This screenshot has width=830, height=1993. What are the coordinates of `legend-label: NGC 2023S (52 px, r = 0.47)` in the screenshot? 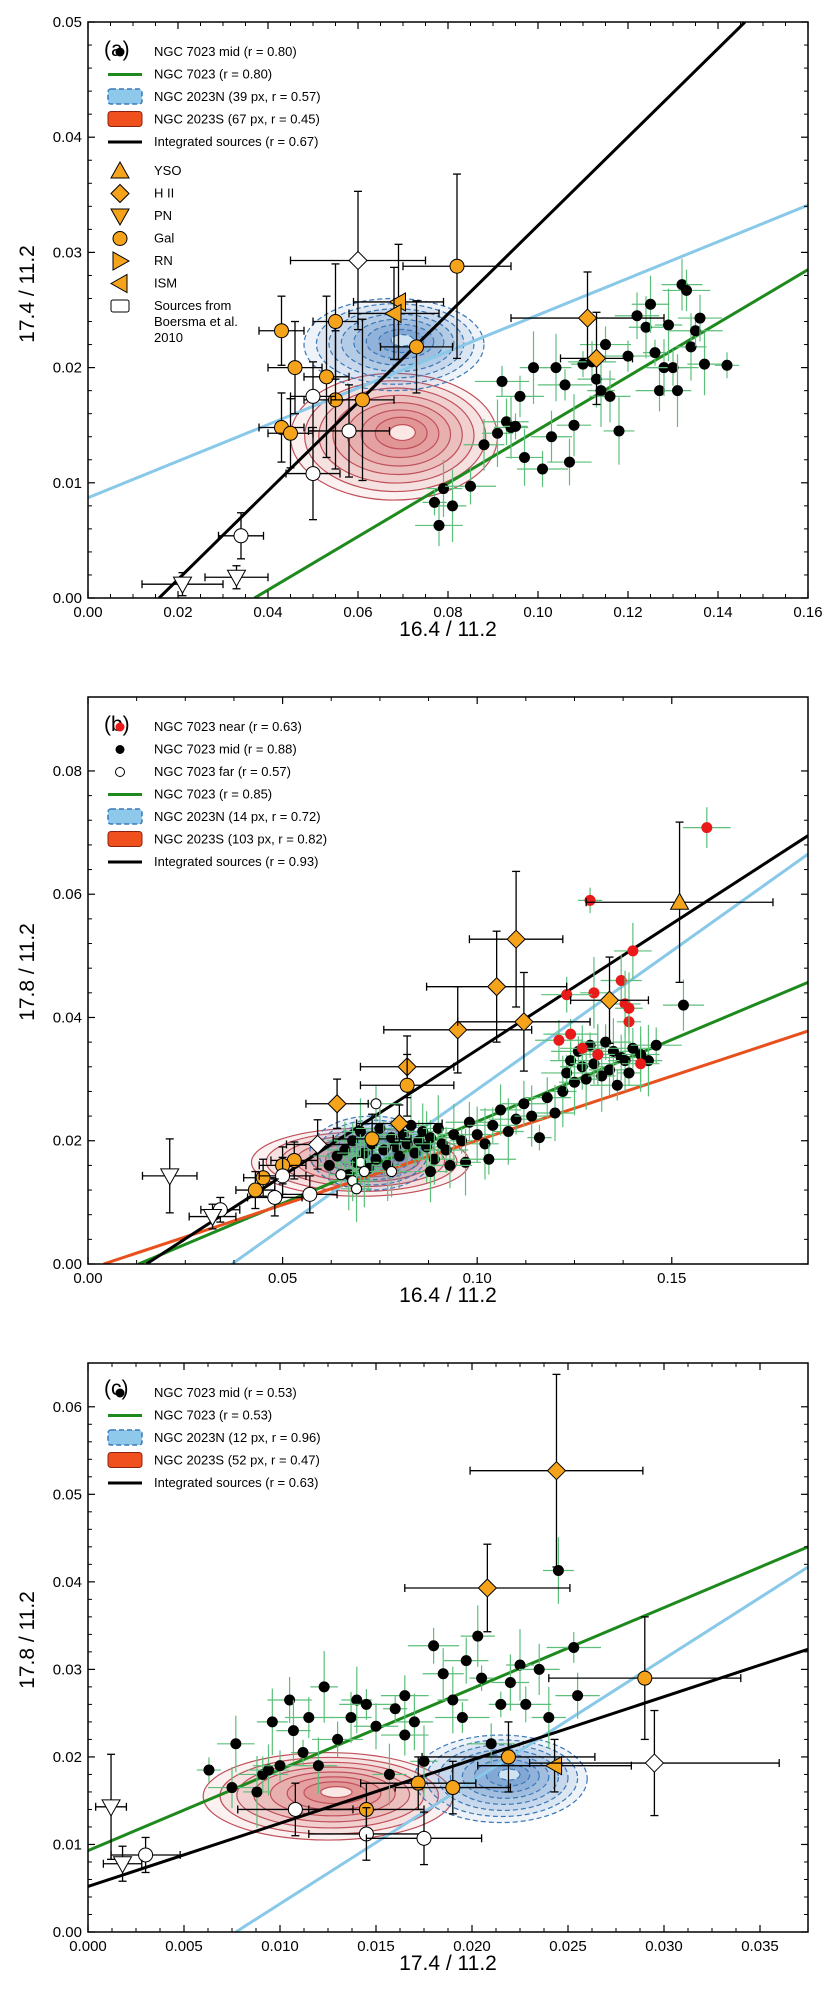 It's located at (237, 1460).